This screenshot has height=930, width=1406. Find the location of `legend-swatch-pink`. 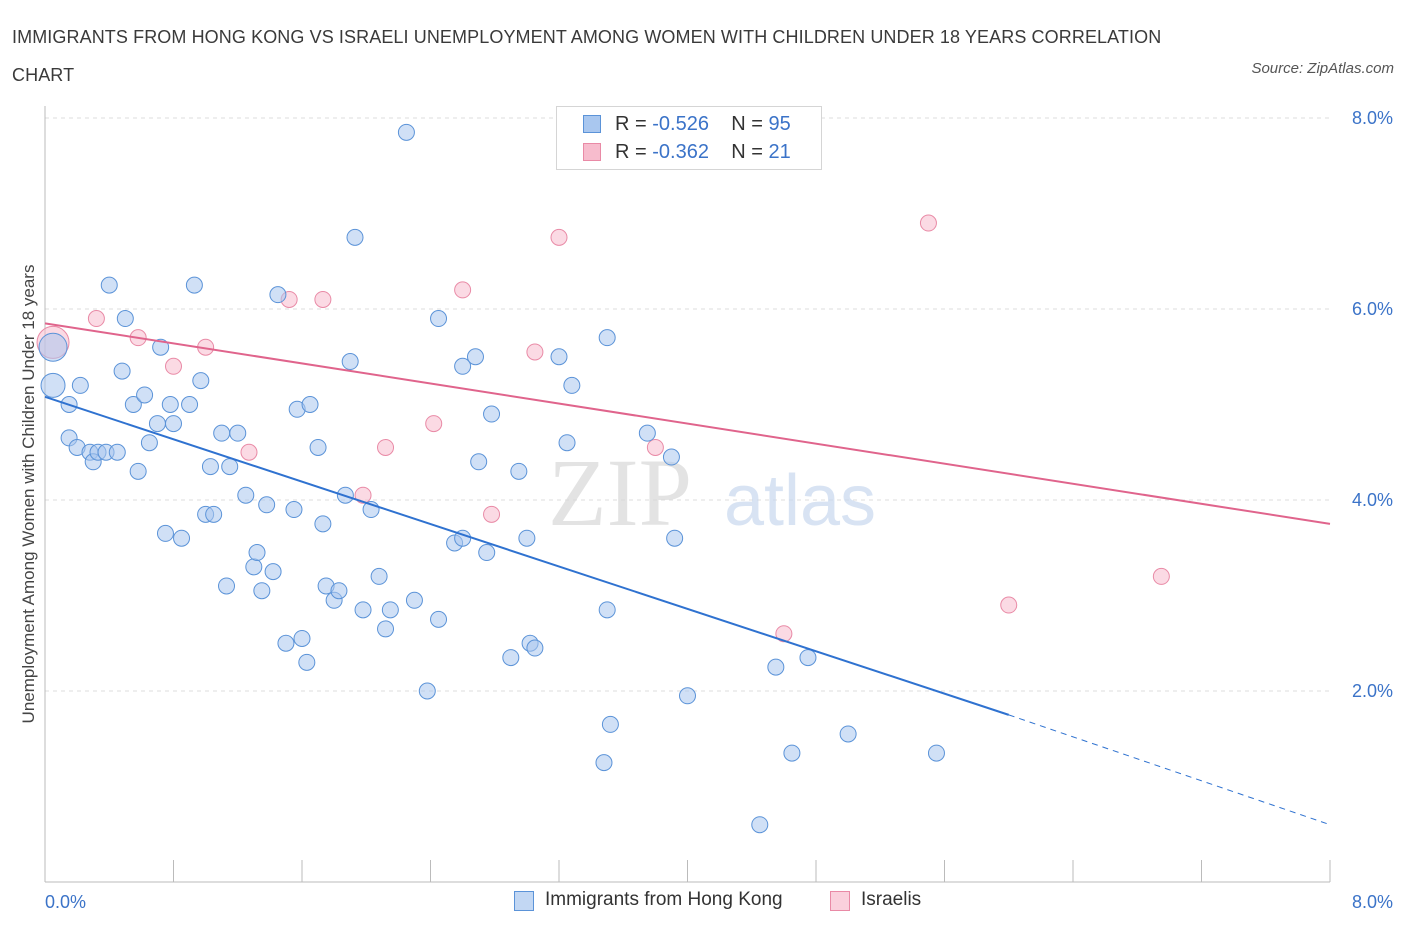

legend-swatch-pink is located at coordinates (592, 152).